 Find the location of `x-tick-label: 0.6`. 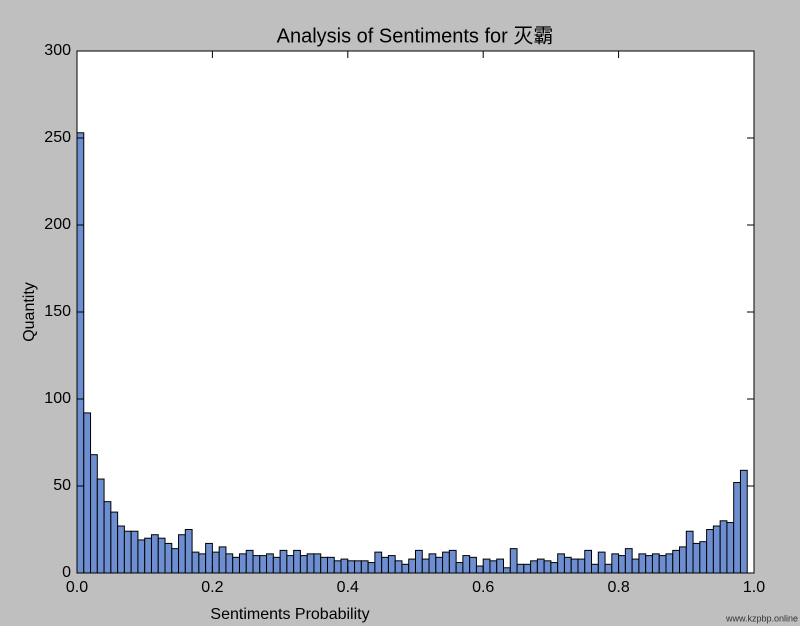

x-tick-label: 0.6 is located at coordinates (483, 587).